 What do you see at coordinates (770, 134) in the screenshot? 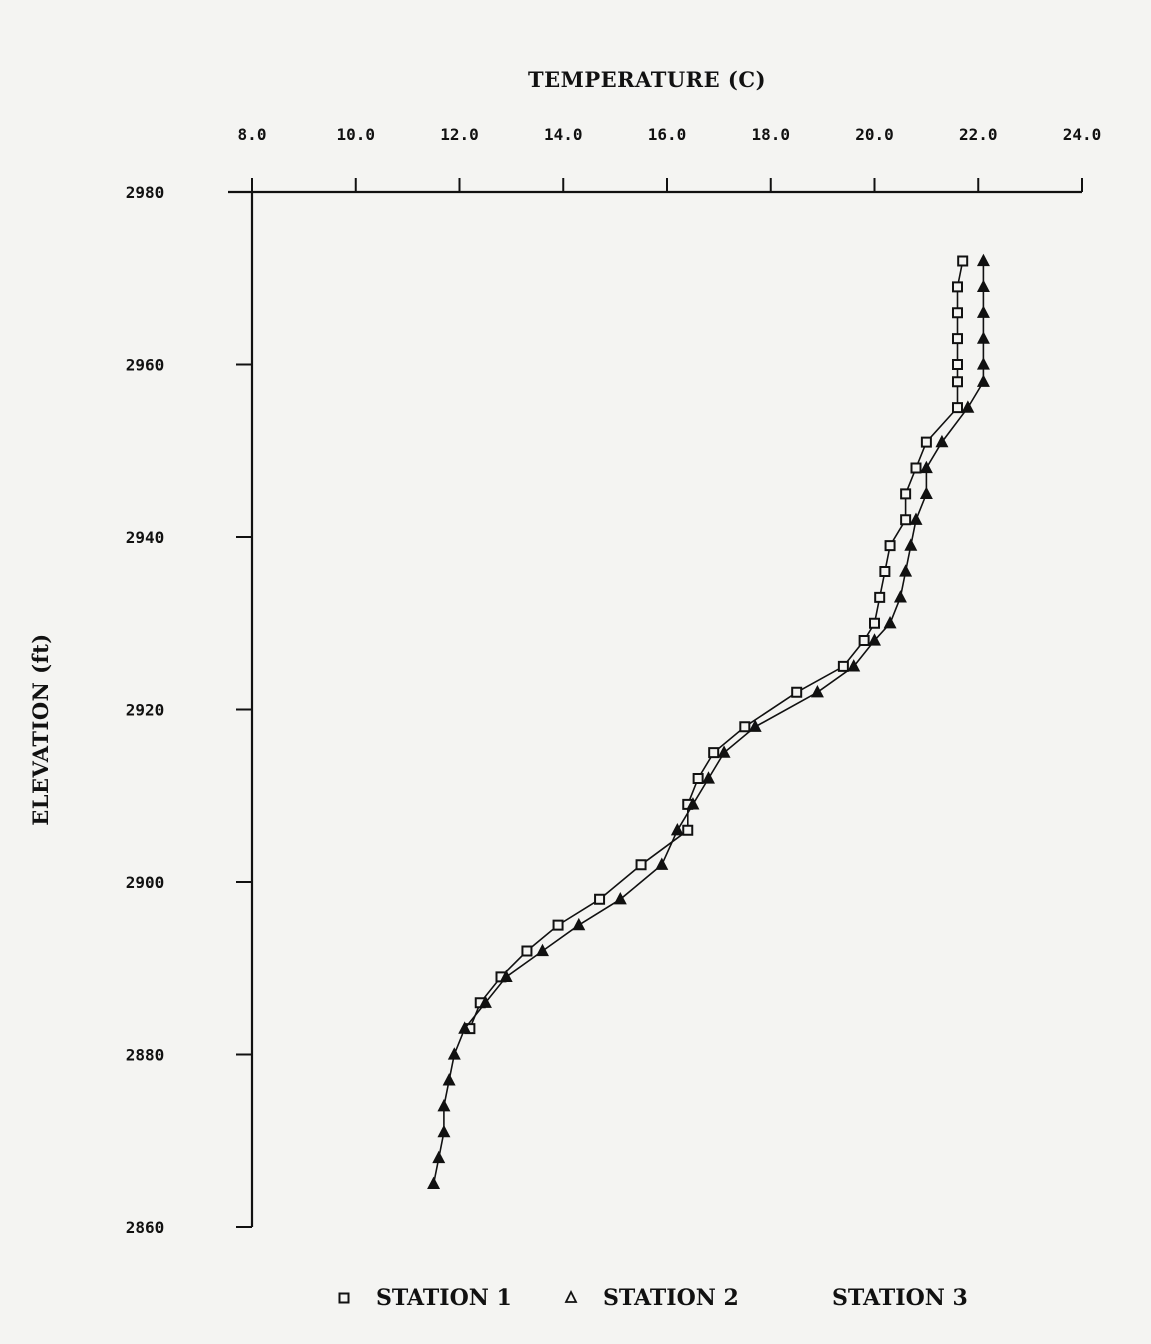
I see `x-tick-label: 18.0` at bounding box center [770, 134].